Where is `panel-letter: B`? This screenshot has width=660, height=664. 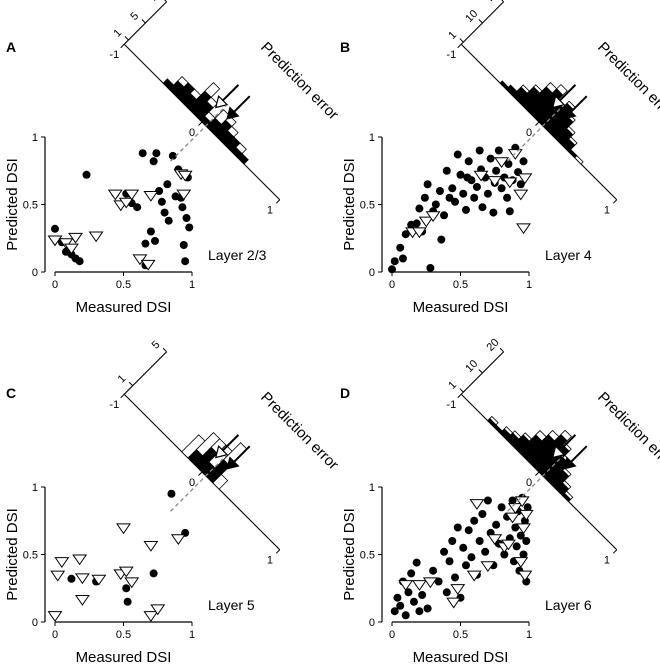
panel-letter: B is located at coordinates (345, 47).